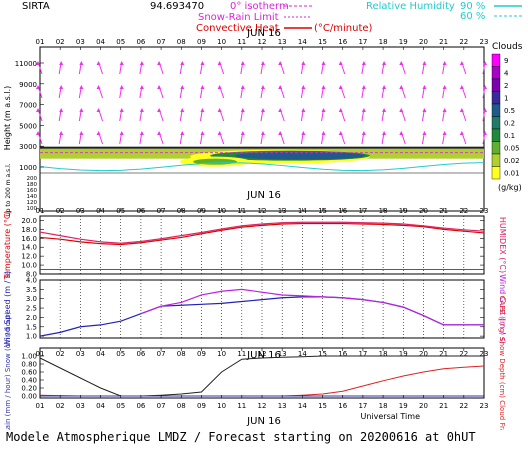 The image size is (528, 450). I want to click on rain-y-tick-label: 0.20, so click(29, 389).